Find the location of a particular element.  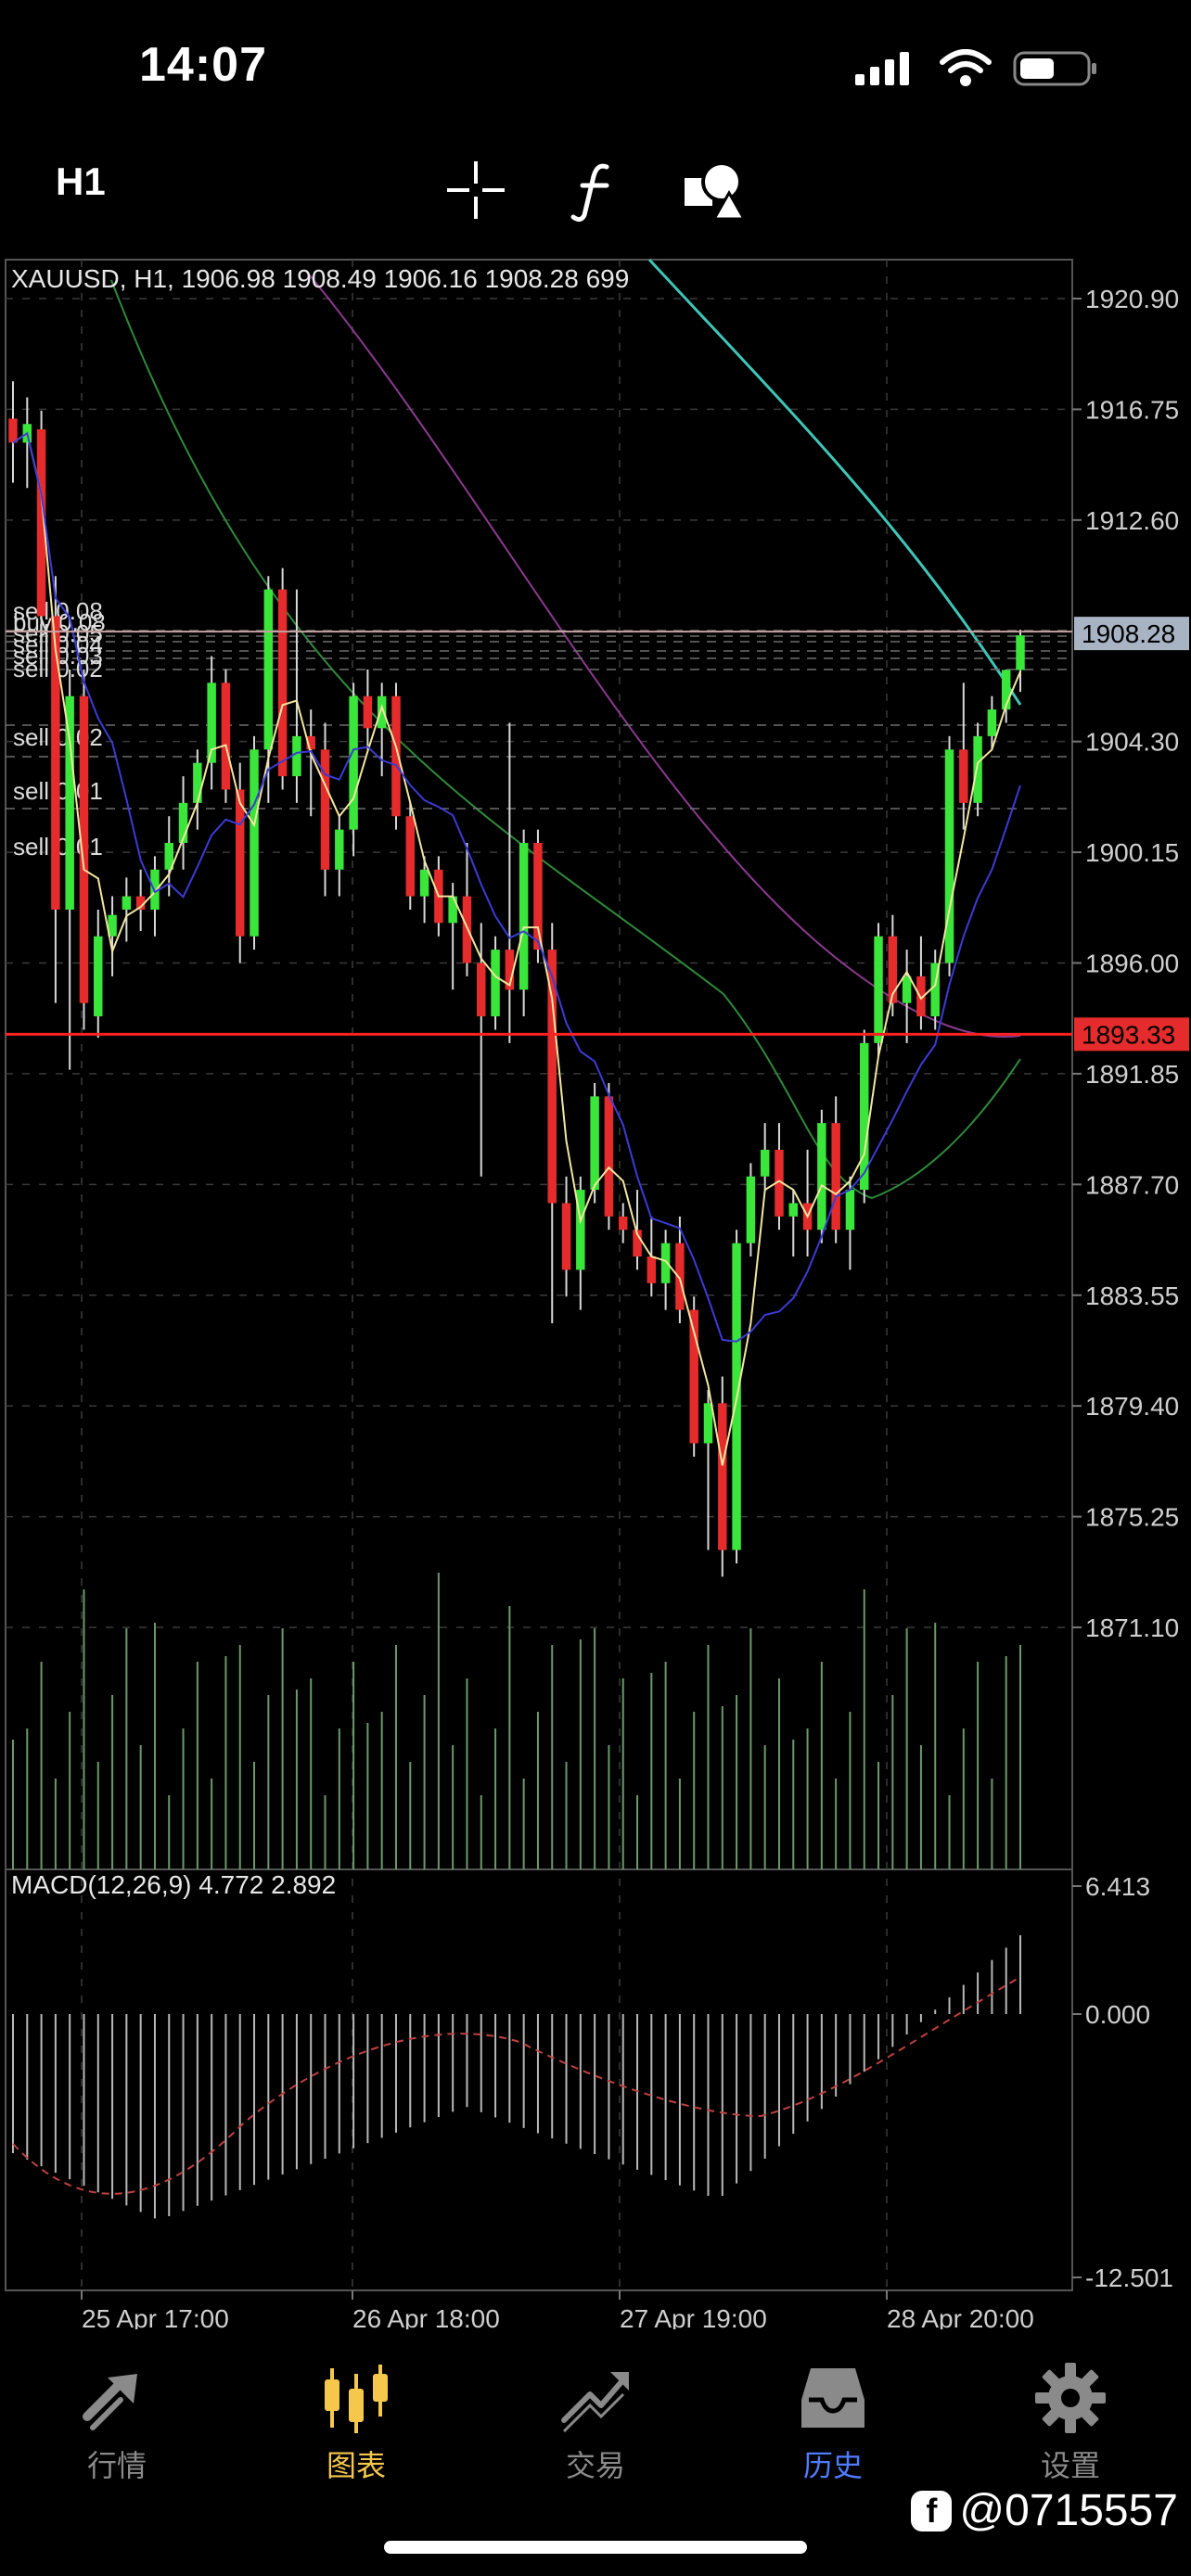

bottom-tab-bar: 行情 图表 交易 历史 is located at coordinates (595, 2420).